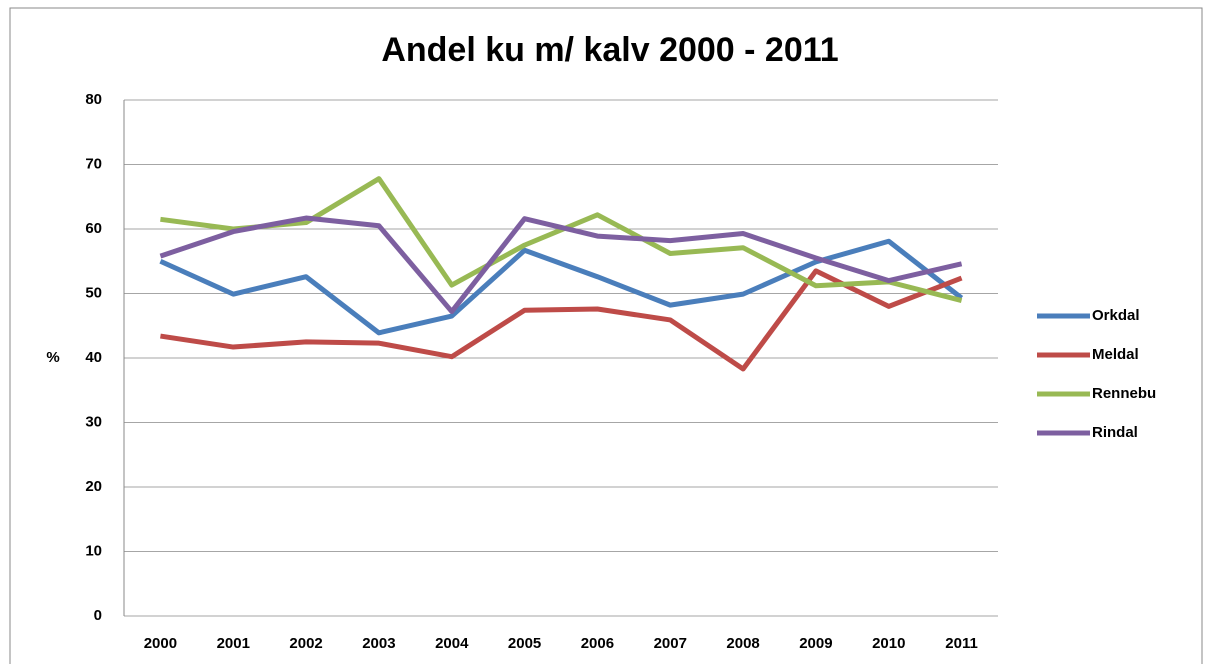  I want to click on legend-label: Orkdal, so click(1116, 315).